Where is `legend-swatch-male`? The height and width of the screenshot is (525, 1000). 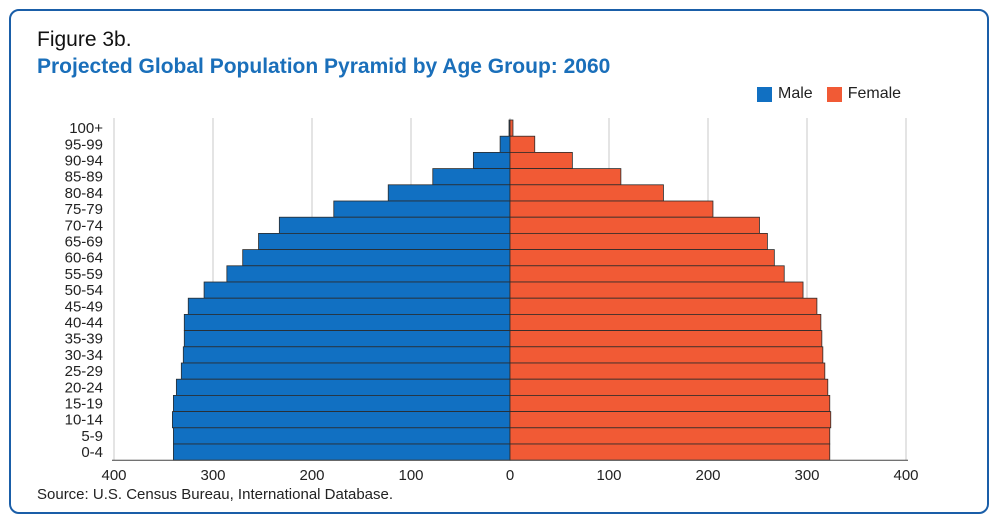
legend-swatch-male is located at coordinates (764, 94).